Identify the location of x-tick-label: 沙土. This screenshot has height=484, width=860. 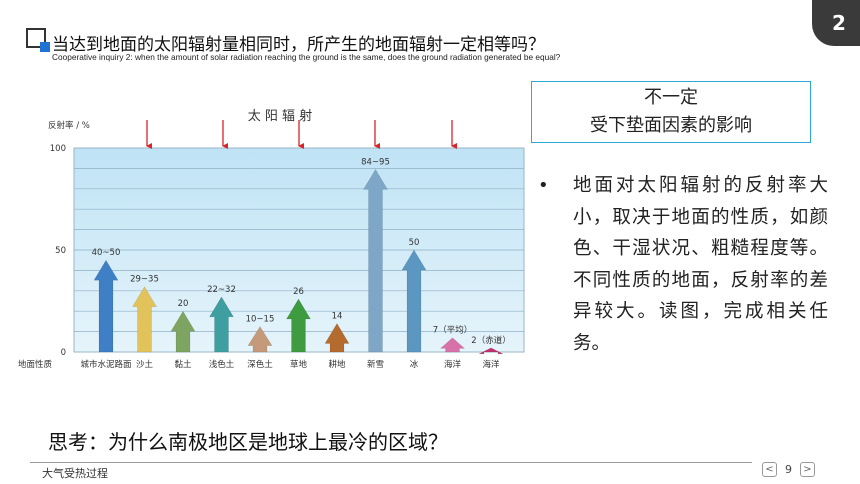
(145, 364).